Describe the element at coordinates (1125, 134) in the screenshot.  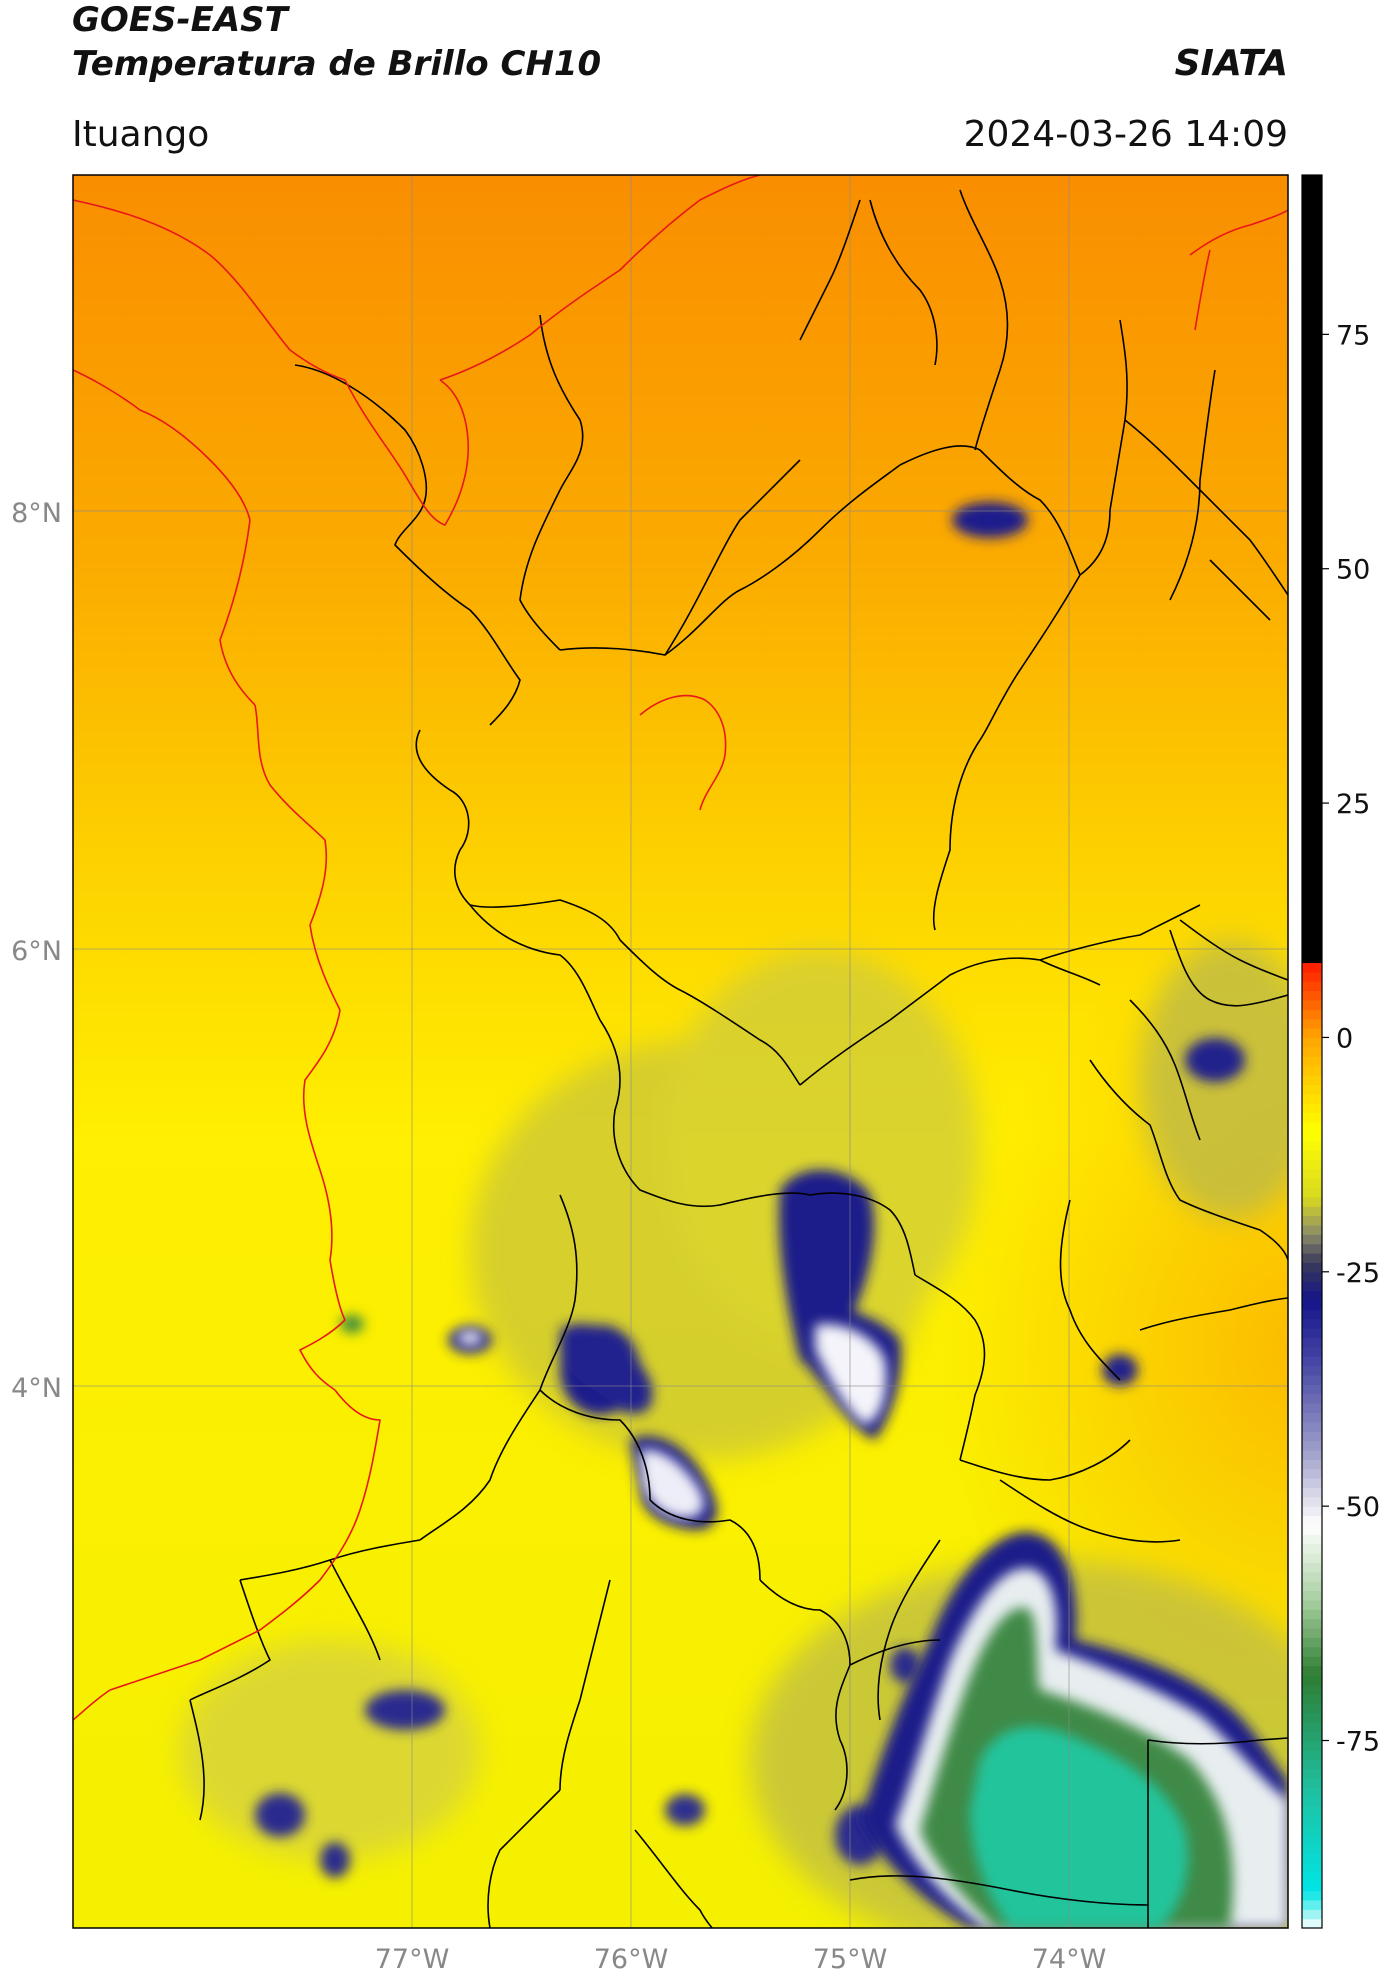
I see `datetime-label: 2024-03-26 14:09` at that location.